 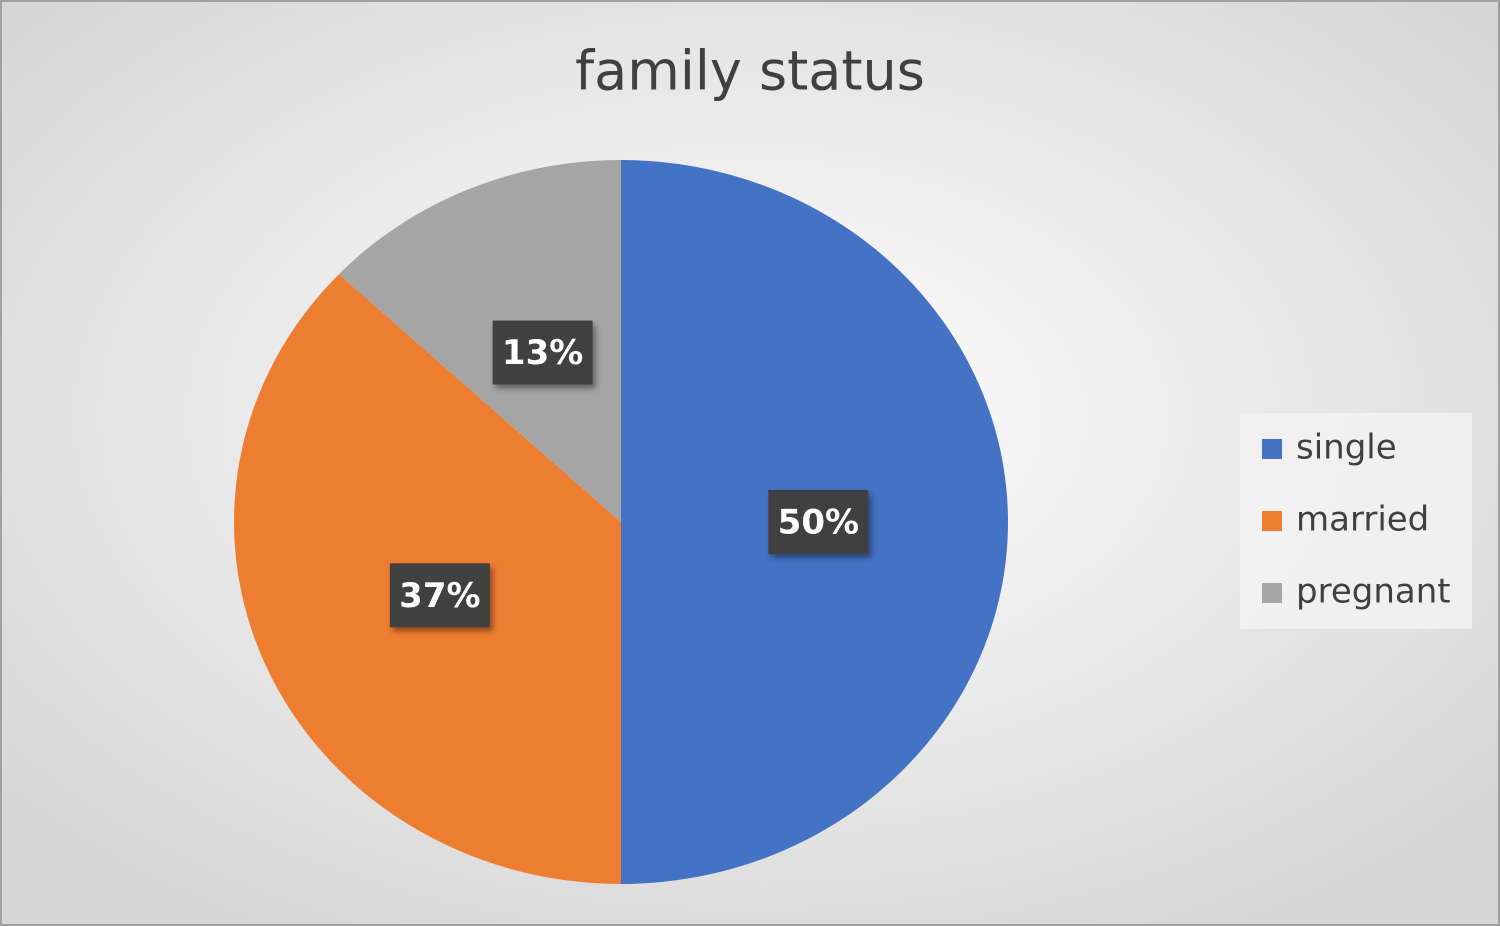 What do you see at coordinates (1373, 592) in the screenshot?
I see `legend-label: pregnant` at bounding box center [1373, 592].